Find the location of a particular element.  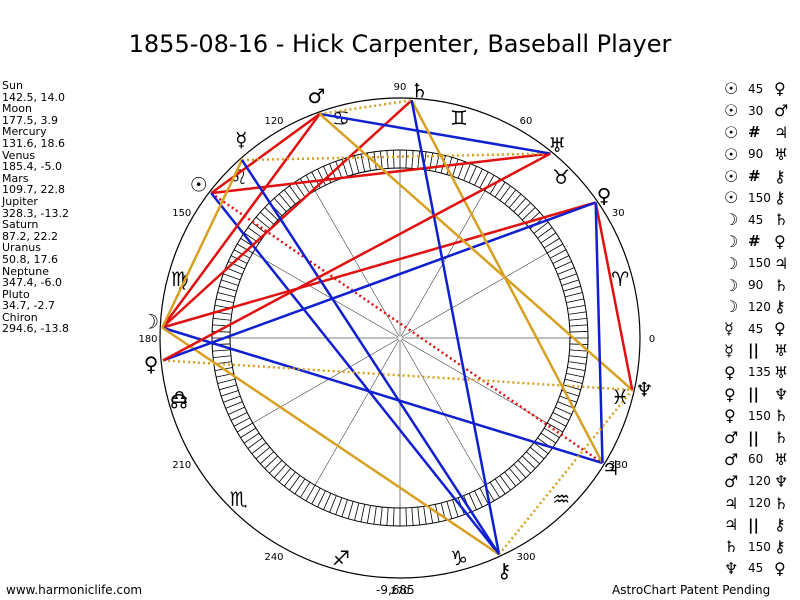

aspect-label: 90 is located at coordinates (756, 154).